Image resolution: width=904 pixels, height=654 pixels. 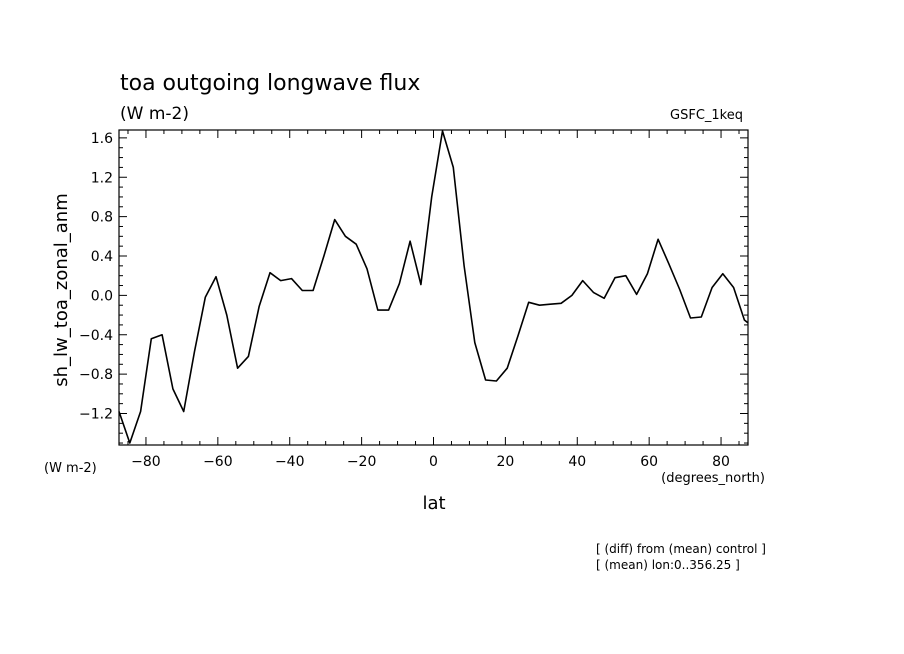 What do you see at coordinates (290, 462) in the screenshot?
I see `x-tick-label: −40` at bounding box center [290, 462].